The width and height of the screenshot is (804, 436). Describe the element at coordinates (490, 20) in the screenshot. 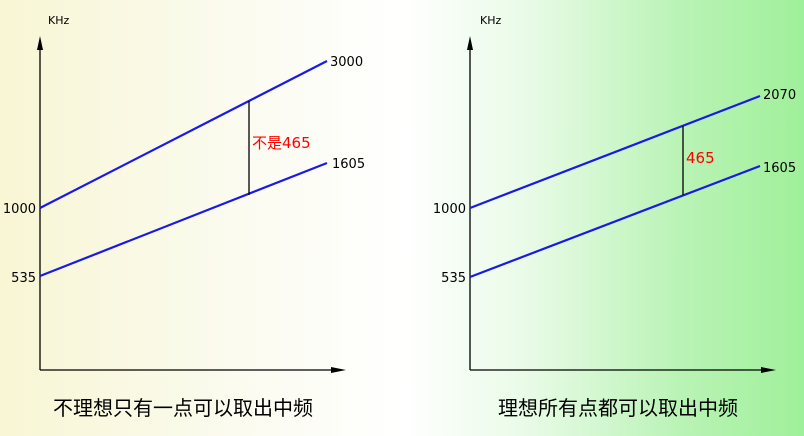

I see `right-unit-label: KHz` at that location.